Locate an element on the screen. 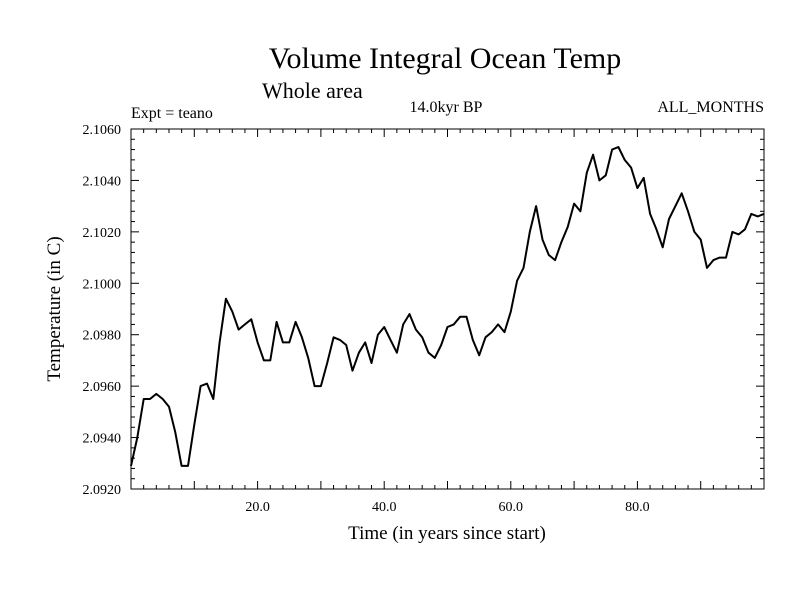  chart-subtitle: Whole area is located at coordinates (312, 90).